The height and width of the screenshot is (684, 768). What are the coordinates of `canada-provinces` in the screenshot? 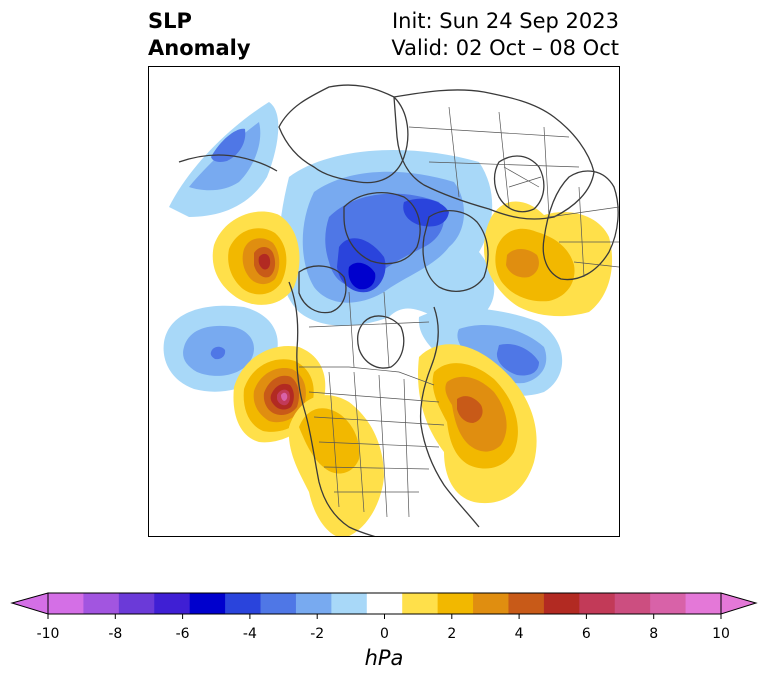 It's located at (369, 329).